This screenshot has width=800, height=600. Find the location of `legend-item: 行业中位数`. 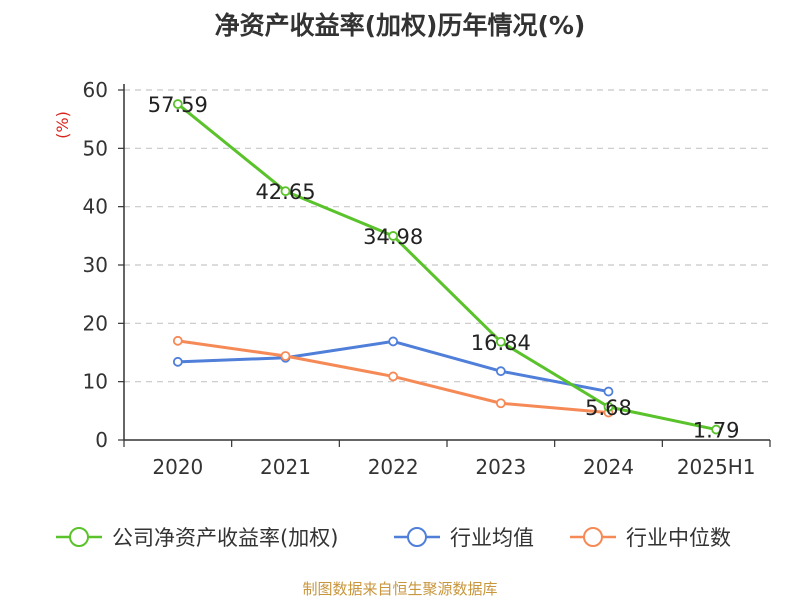

legend-item: 行业中位数 is located at coordinates (650, 538).